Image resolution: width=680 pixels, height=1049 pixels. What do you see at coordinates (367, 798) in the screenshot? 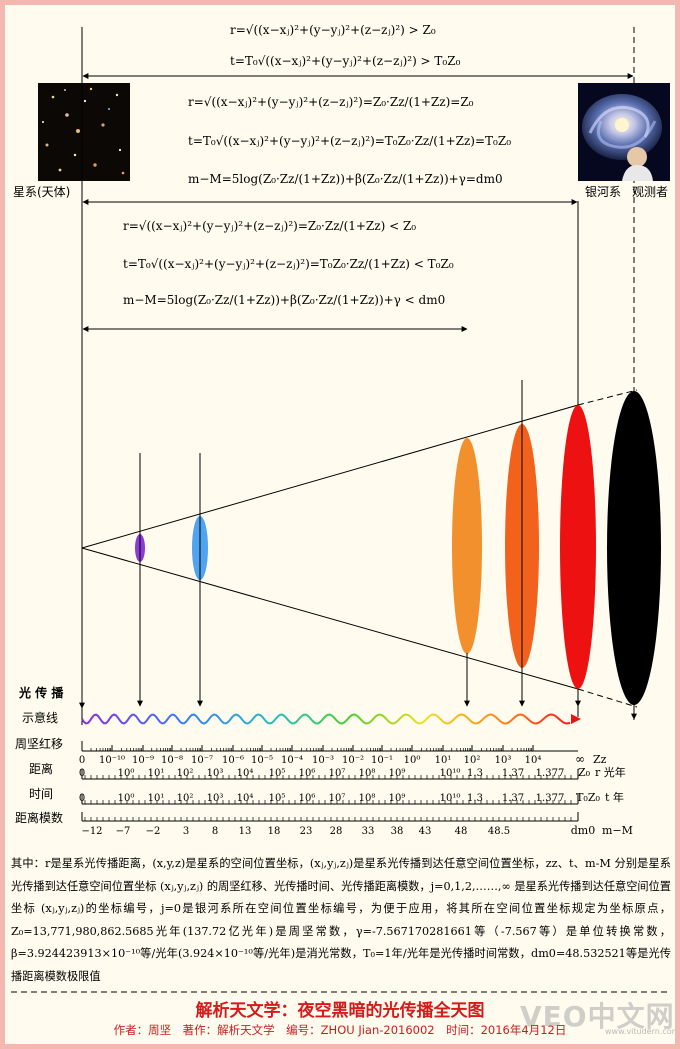
I see `time-tick-label: 10⁸` at bounding box center [367, 798].